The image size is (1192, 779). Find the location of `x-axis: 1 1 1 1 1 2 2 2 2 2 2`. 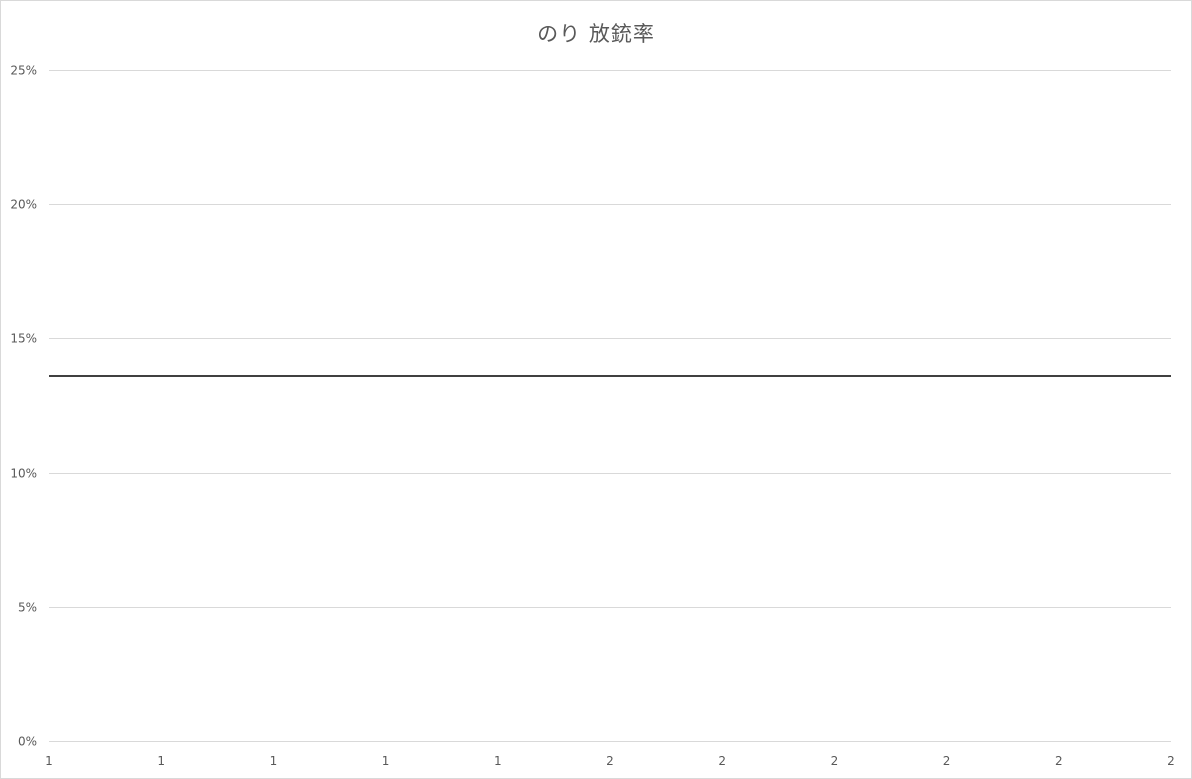

x-axis: 1 1 1 1 1 2 2 2 2 2 2 is located at coordinates (610, 761).